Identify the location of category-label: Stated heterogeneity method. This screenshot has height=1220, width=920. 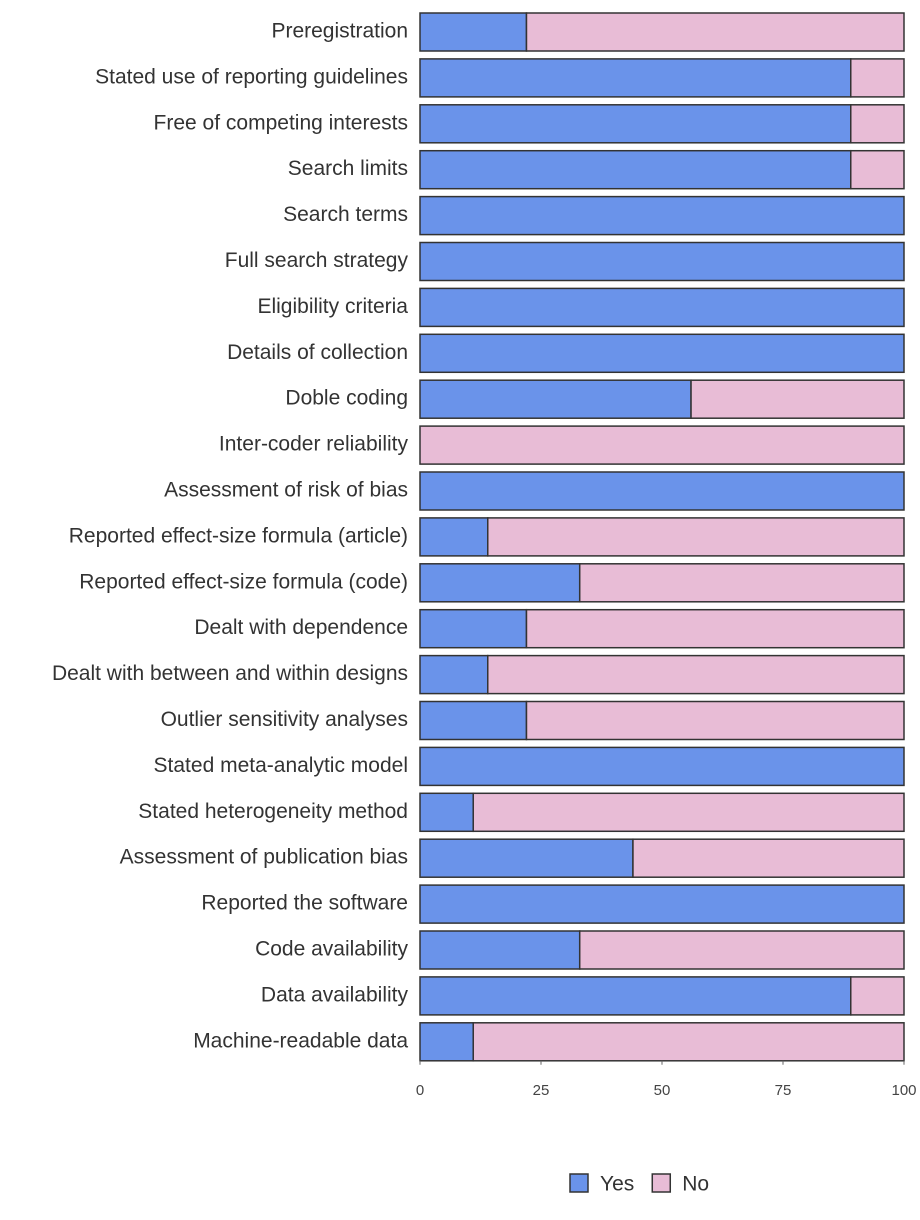
(273, 811).